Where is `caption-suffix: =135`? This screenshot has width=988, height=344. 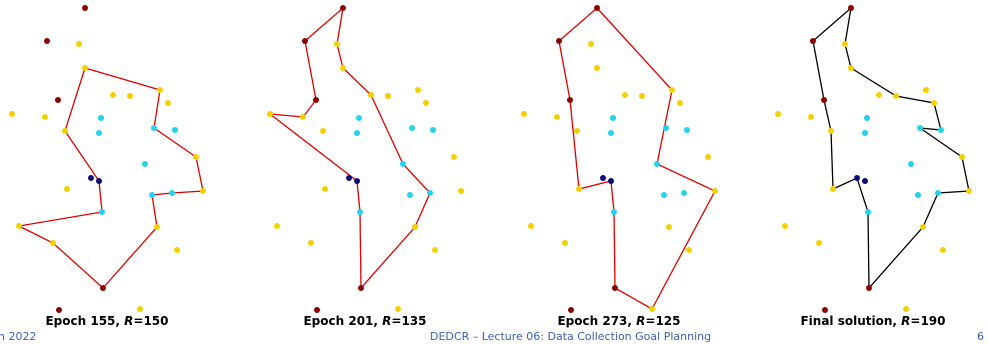
caption-suffix: =135 is located at coordinates (408, 321).